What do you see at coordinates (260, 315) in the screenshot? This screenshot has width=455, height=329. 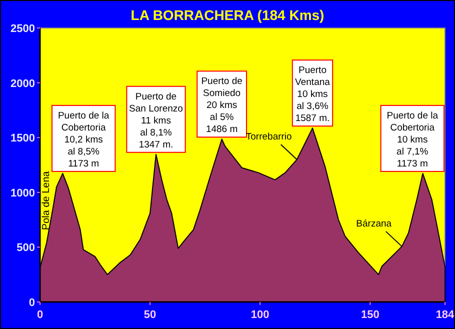 I see `x-tick-label: 100` at bounding box center [260, 315].